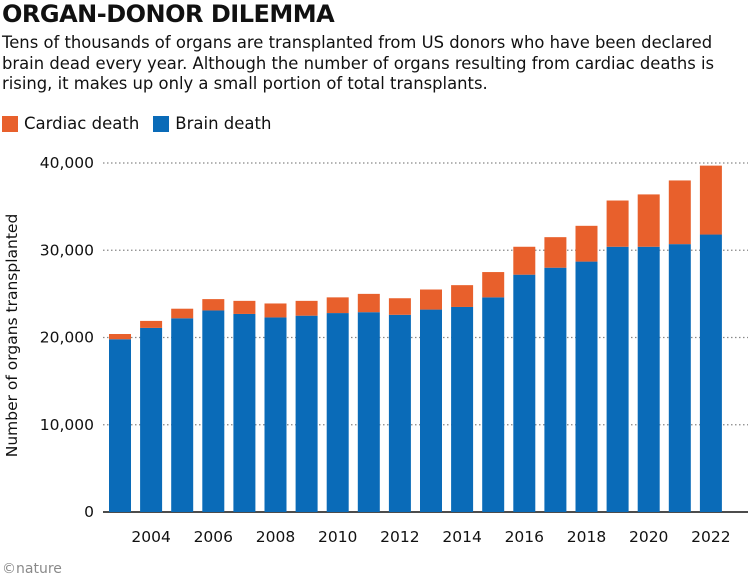 Image resolution: width=751 pixels, height=584 pixels. Describe the element at coordinates (161, 123) in the screenshot. I see `legend-swatch-brain` at that location.